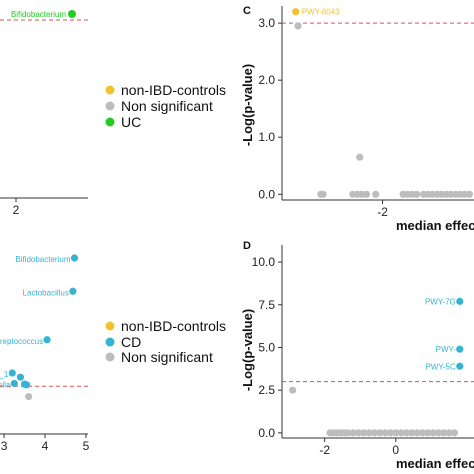  Describe the element at coordinates (110, 122) in the screenshot. I see `legend-swatch-uc` at that location.